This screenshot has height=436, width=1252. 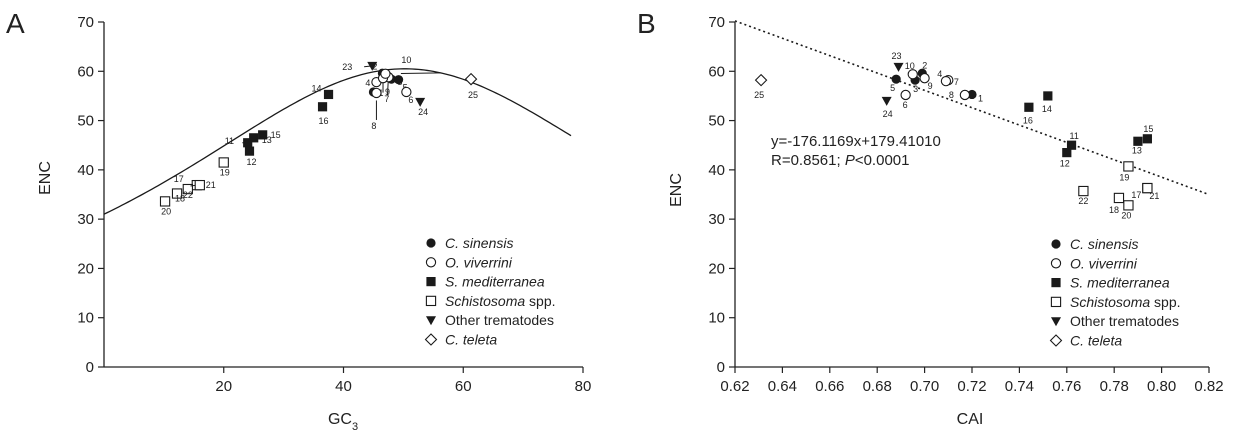 I want to click on a-x-axis-label: GC3, so click(x=343, y=422).